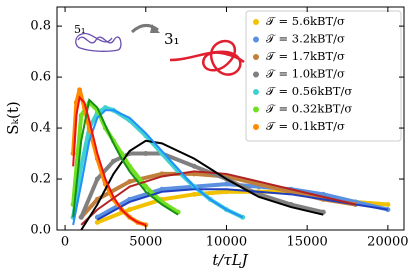 The width and height of the screenshot is (415, 273). Describe the element at coordinates (226, 242) in the screenshot. I see `x-tick-label: 10000` at that location.